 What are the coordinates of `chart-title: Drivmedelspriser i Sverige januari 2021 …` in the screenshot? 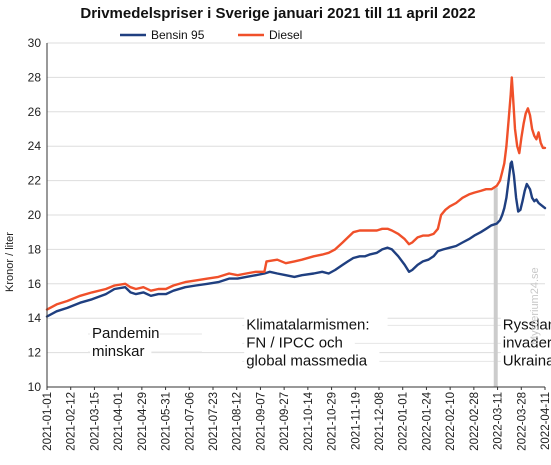 It's located at (277, 13).